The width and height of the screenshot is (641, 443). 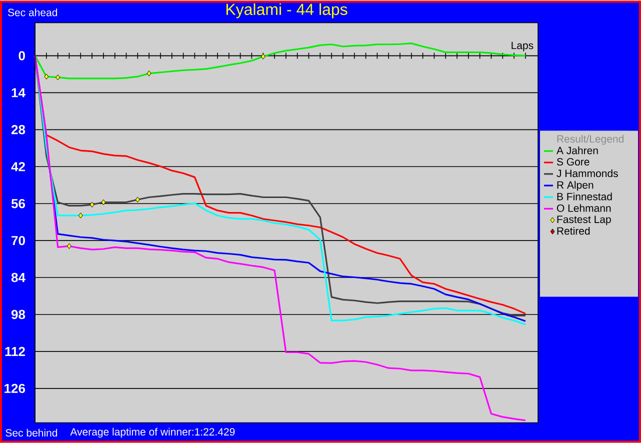 I want to click on y-tick-label: 70, so click(x=18, y=241).